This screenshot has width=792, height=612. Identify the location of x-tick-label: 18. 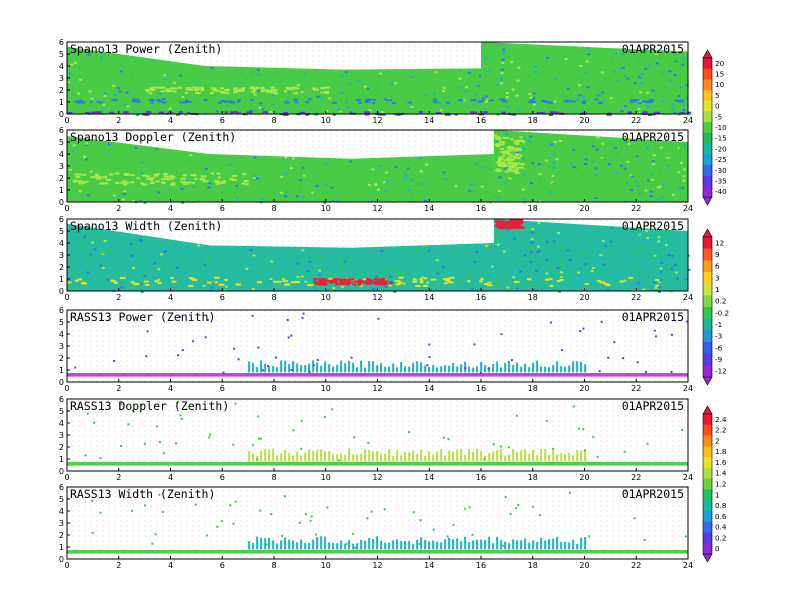
(533, 565).